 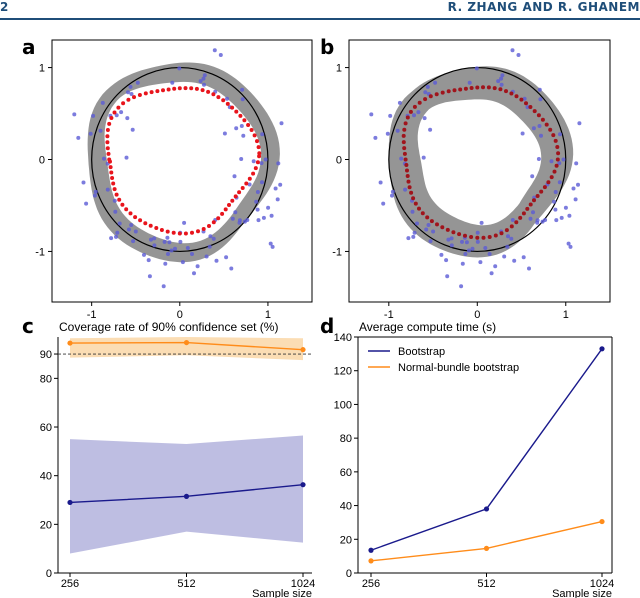 I want to click on x-tick-label: -1, so click(x=389, y=315).